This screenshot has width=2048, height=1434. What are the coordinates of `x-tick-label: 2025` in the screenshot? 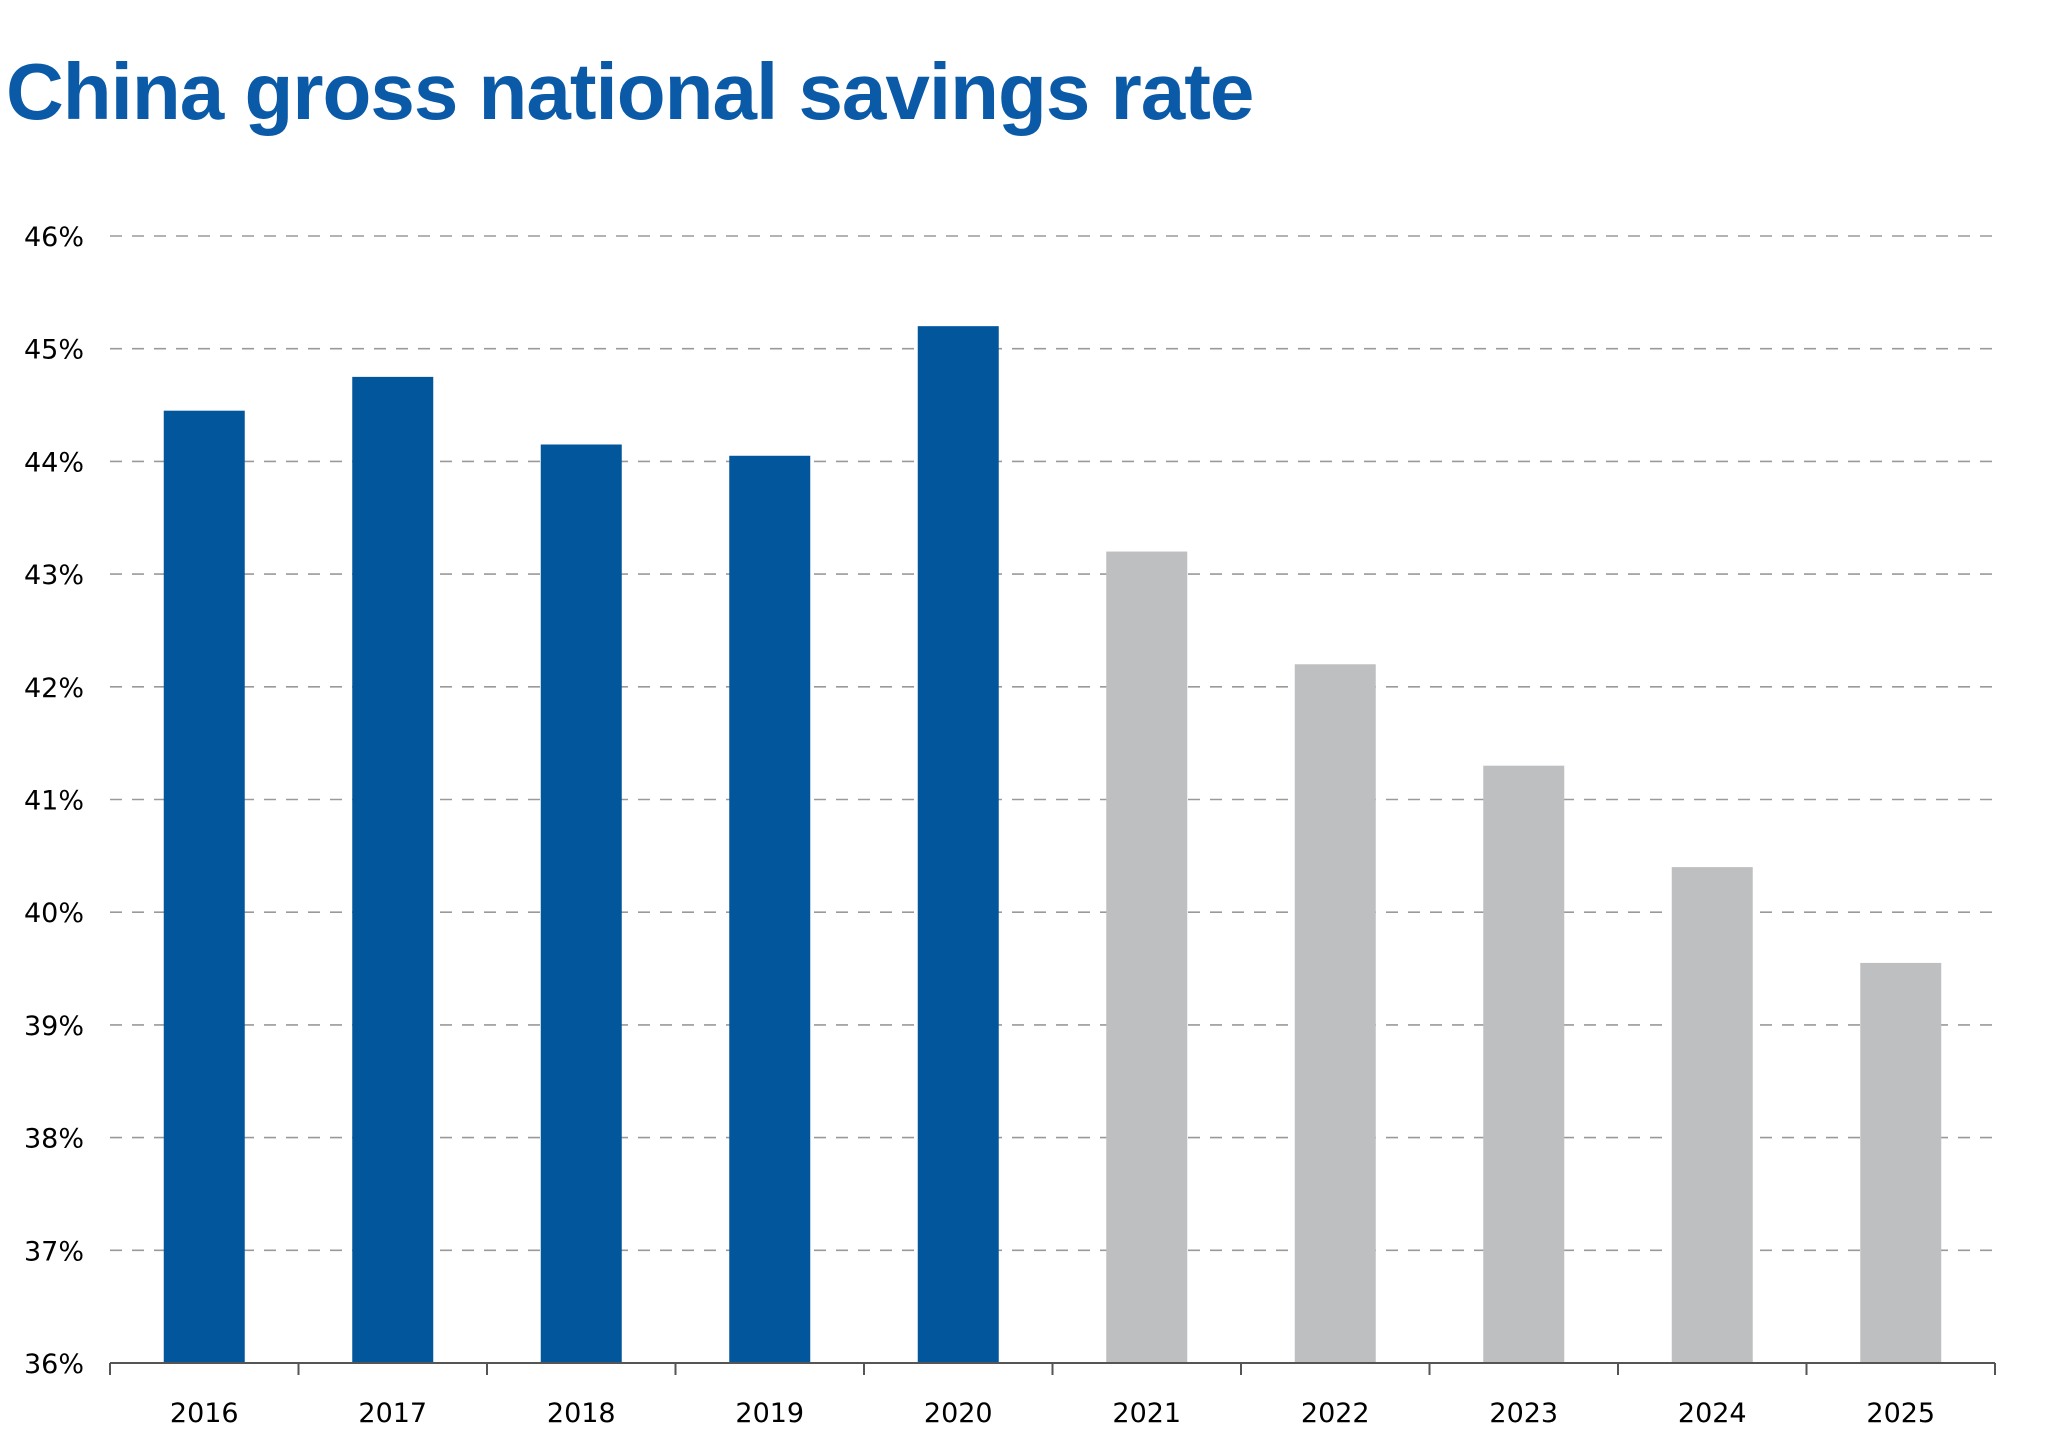 It's located at (1900, 1413).